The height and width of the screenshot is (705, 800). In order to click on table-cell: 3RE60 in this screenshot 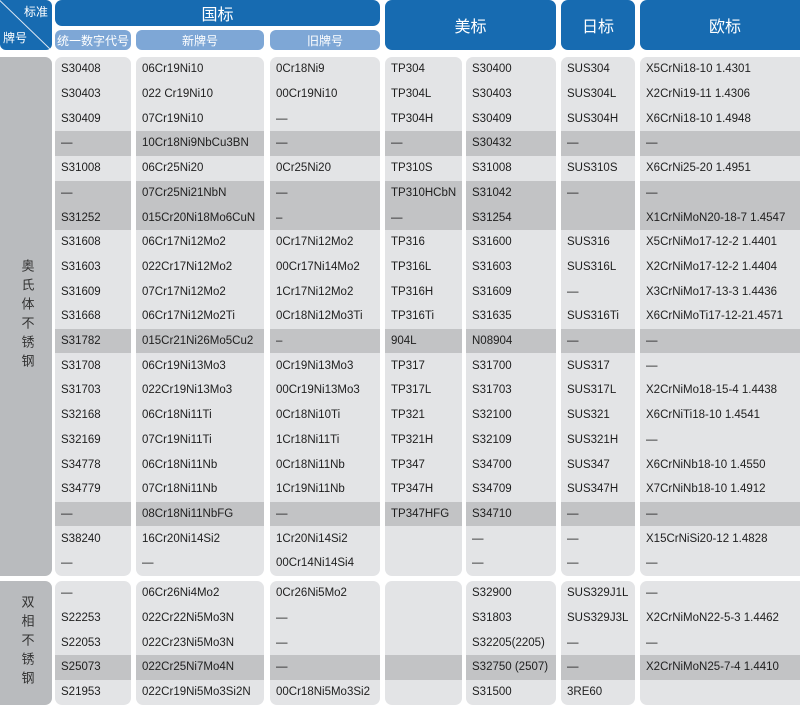, I will do `click(585, 692)`.